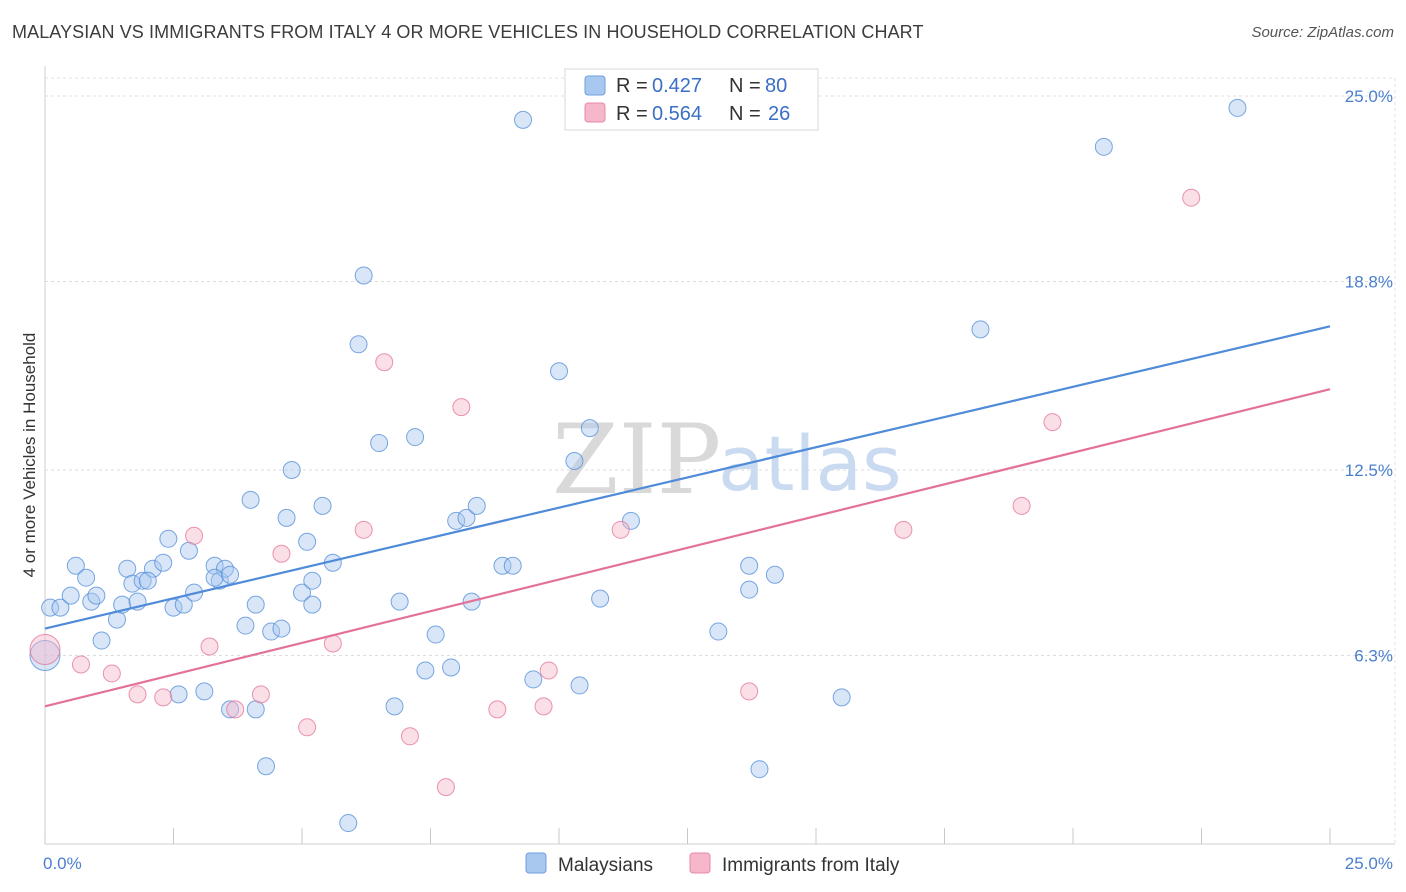 The height and width of the screenshot is (892, 1406). Describe the element at coordinates (677, 86) in the screenshot. I see `legend-r-value-1: 0.427` at that location.